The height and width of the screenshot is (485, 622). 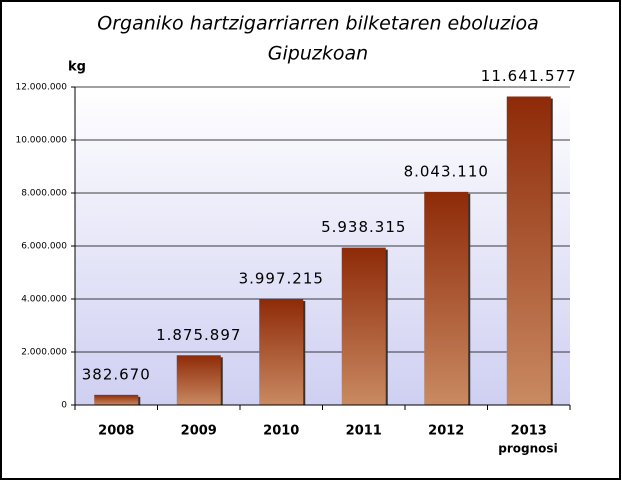 I want to click on y-tick-label: 2.000.000, so click(x=44, y=353).